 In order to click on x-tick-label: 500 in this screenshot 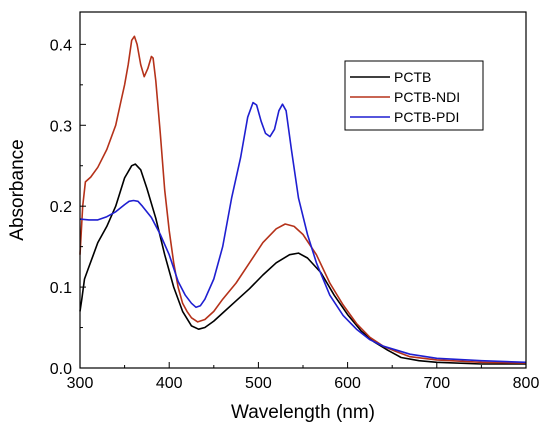, I will do `click(258, 383)`.